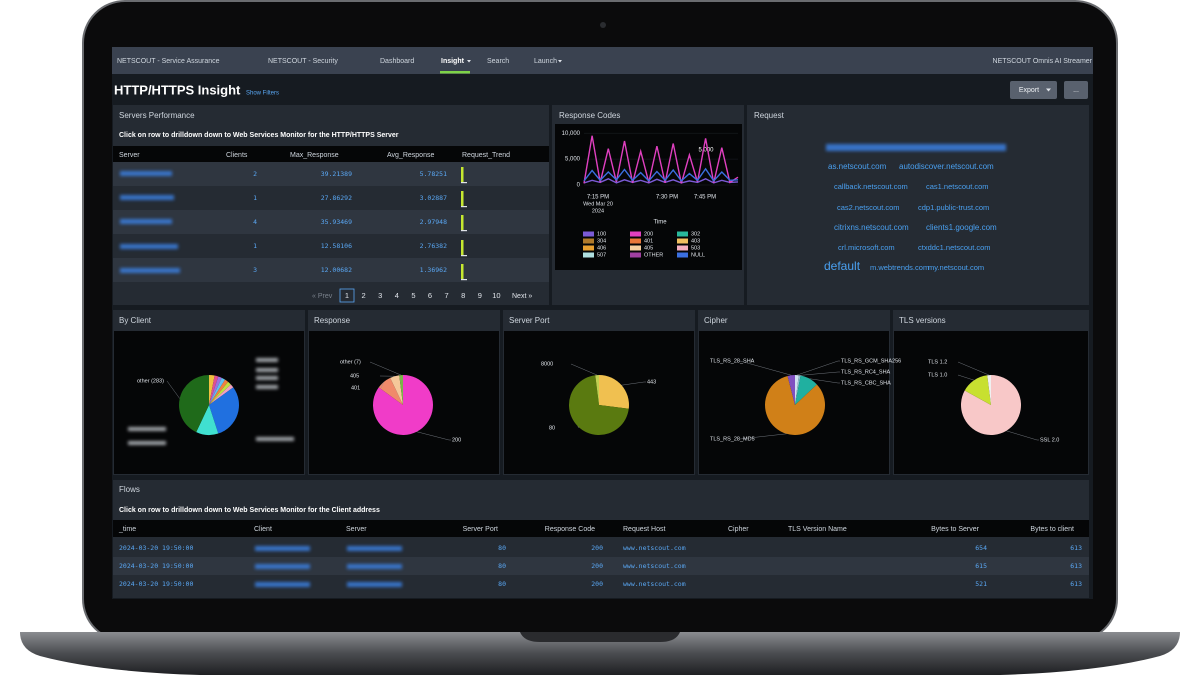 Image resolution: width=1200 pixels, height=675 pixels. I want to click on page-number: 1, so click(347, 295).